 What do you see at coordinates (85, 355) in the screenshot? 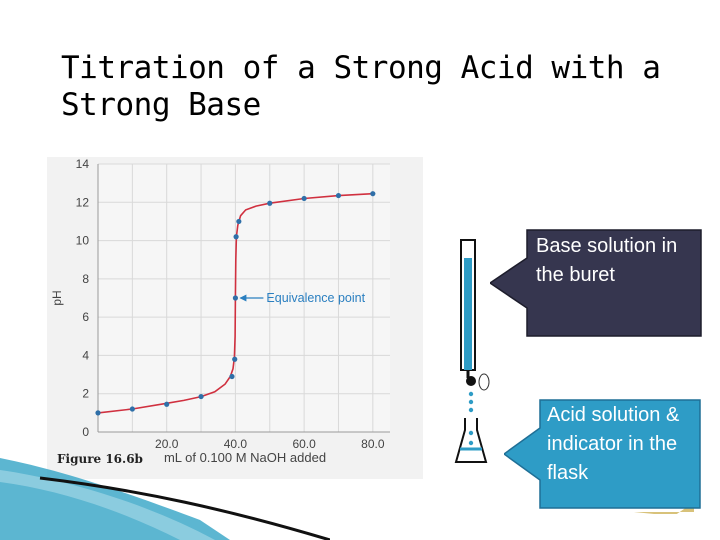
I see `y-tick-label: 4` at bounding box center [85, 355].